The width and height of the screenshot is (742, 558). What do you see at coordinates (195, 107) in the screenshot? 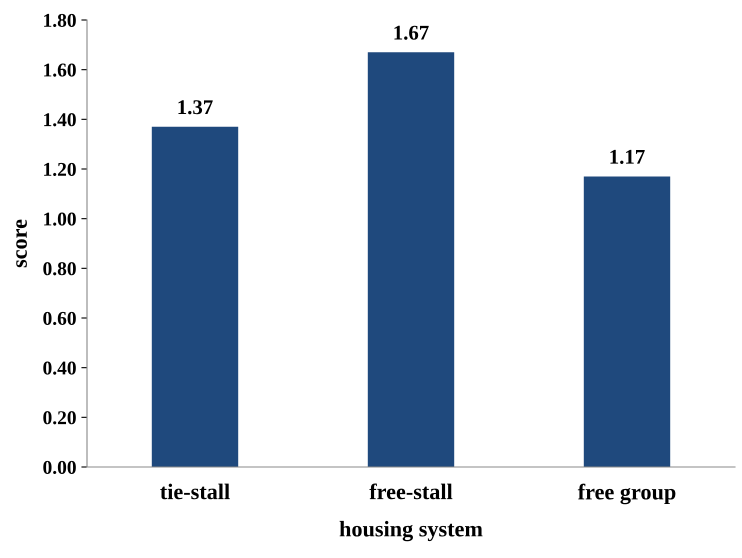
I see `data-label: 1.37` at bounding box center [195, 107].